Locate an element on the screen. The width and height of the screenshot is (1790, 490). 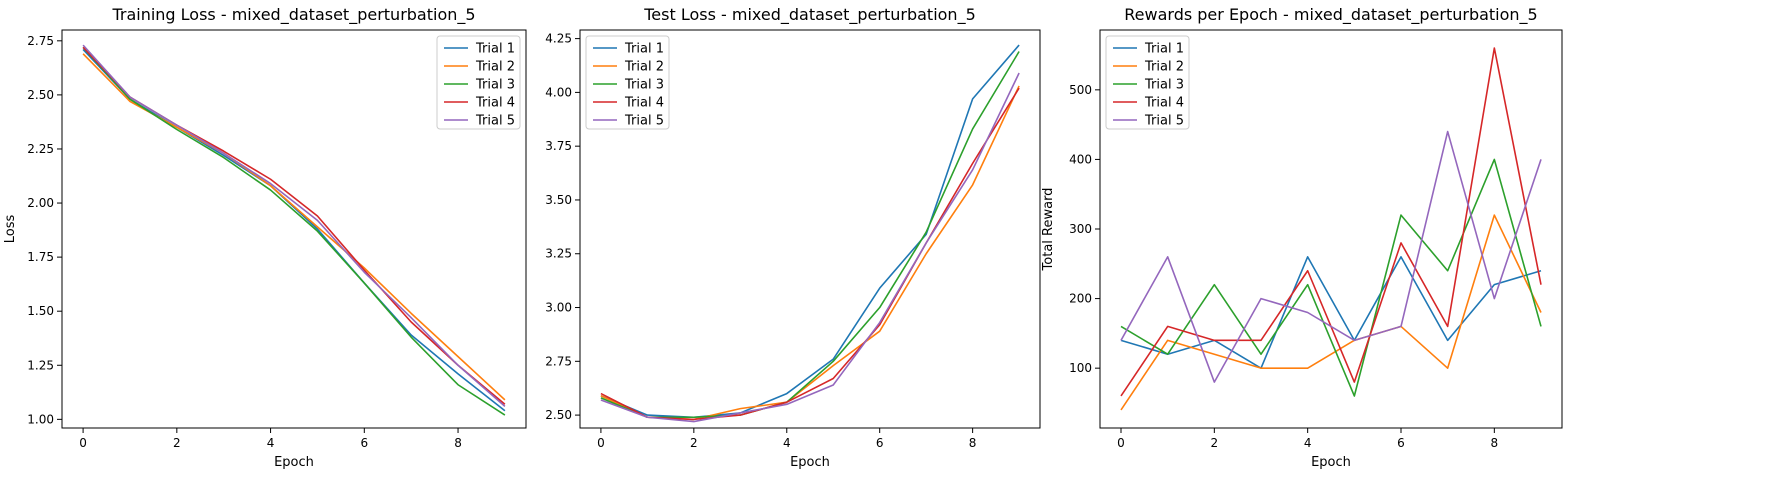
y-tick-label: 1.00 is located at coordinates (40, 419).